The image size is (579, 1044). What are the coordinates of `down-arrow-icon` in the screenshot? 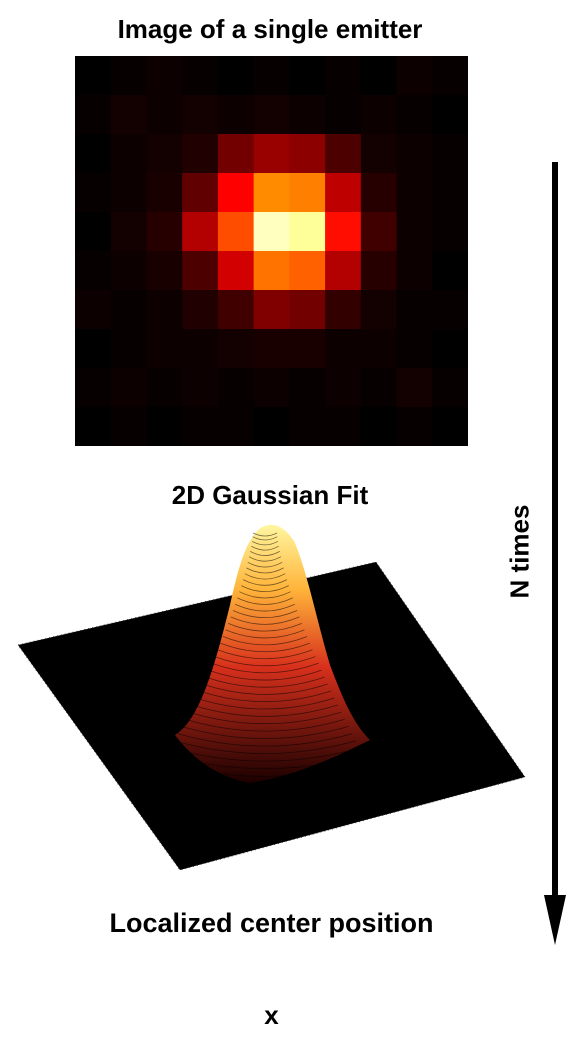 It's located at (555, 553).